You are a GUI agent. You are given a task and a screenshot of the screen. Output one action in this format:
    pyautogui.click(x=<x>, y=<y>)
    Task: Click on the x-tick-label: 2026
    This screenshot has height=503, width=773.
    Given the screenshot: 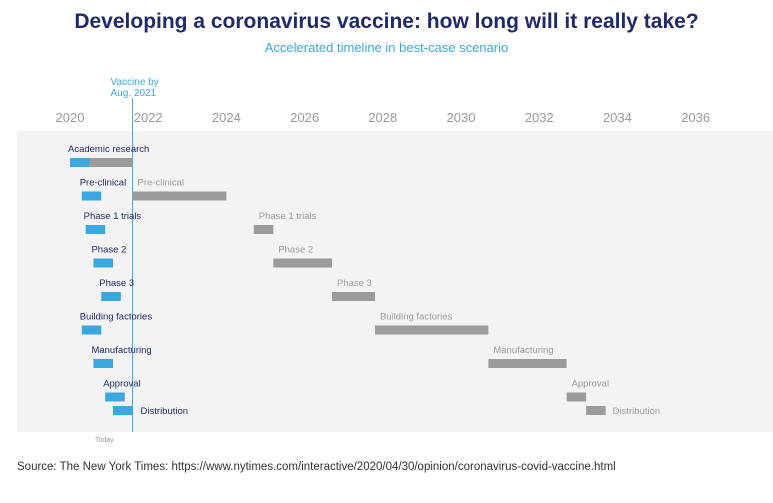 What is the action you would take?
    pyautogui.click(x=304, y=117)
    